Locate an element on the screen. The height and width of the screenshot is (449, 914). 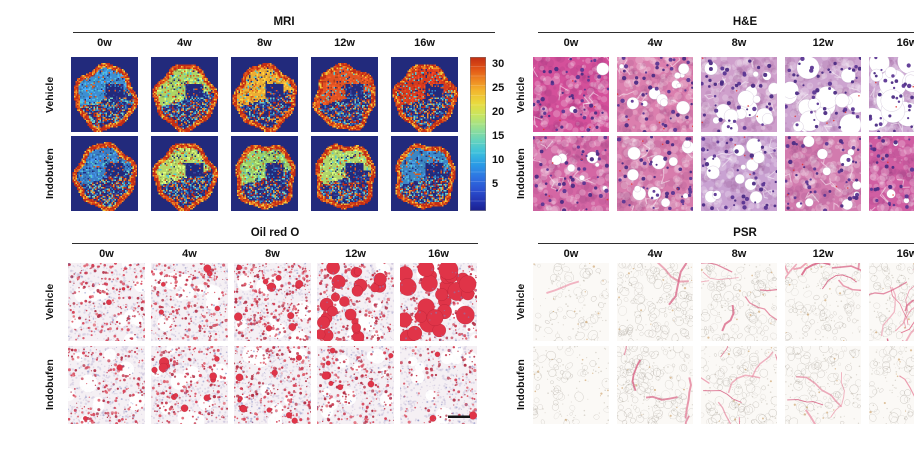
oro-image-vehicle-8w is located at coordinates (272, 302).